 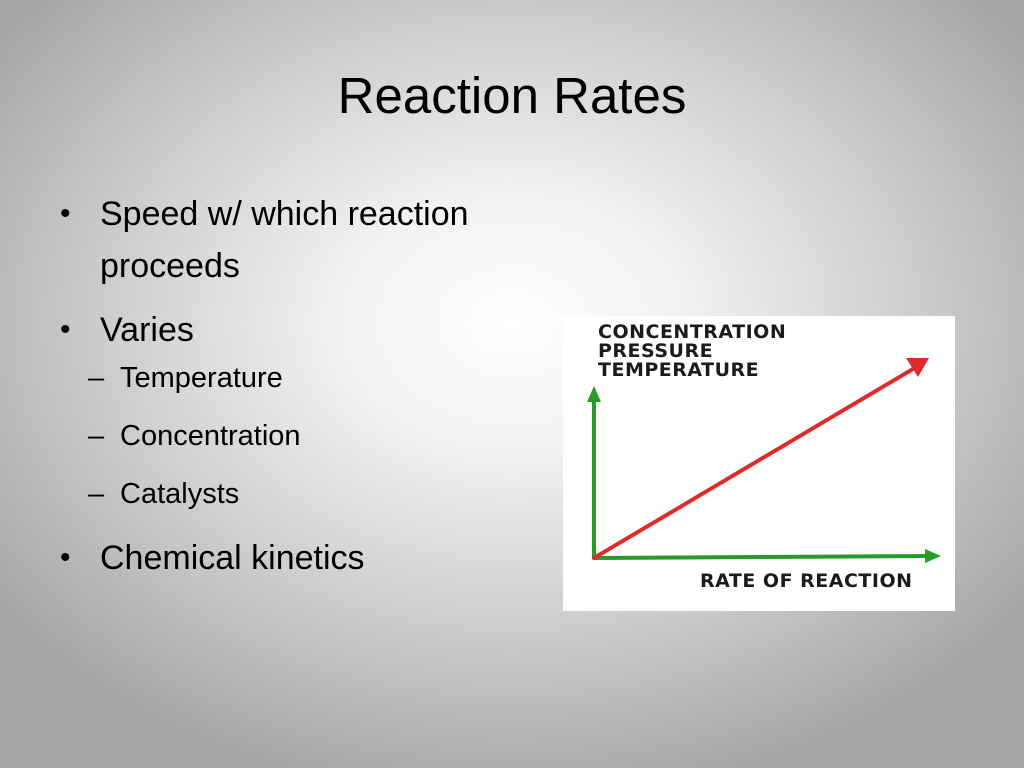 I want to click on x-axis-arrowhead, so click(x=933, y=556).